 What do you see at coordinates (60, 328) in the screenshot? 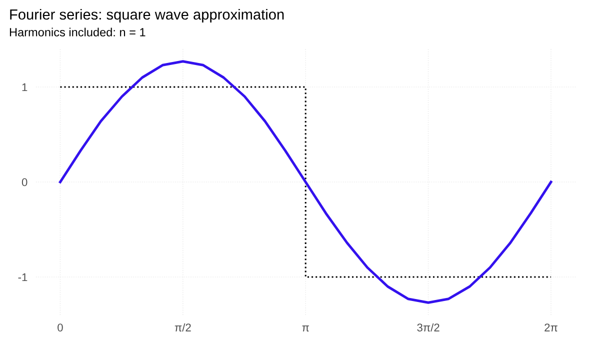
I see `x-tick-label: 0` at bounding box center [60, 328].